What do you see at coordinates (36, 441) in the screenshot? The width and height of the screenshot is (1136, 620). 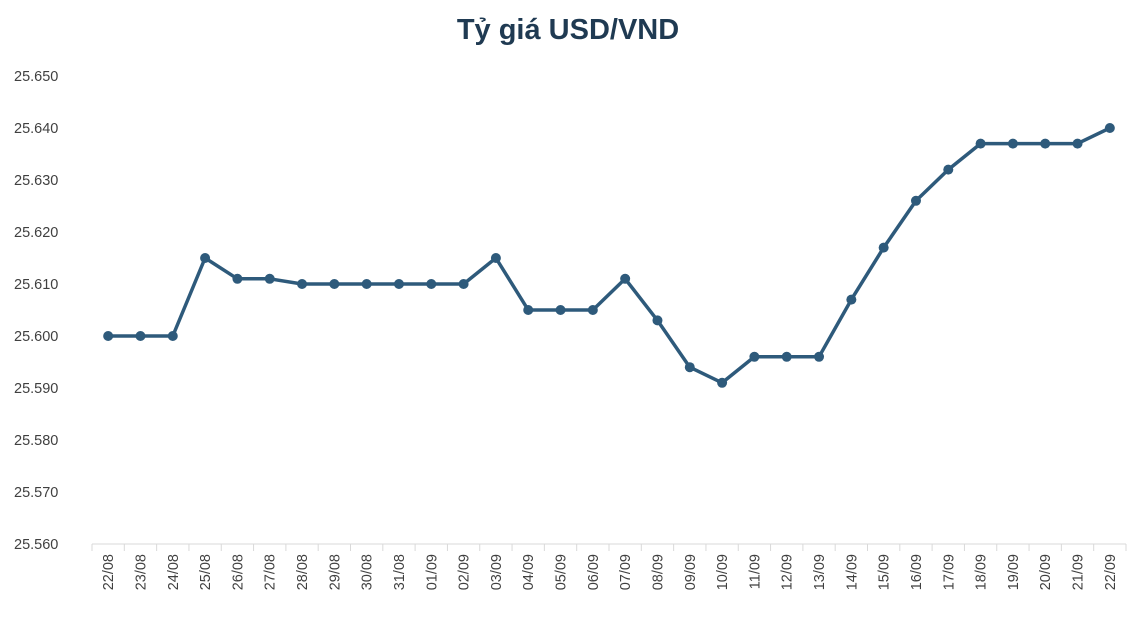 I see `y-tick-label: 25.580` at bounding box center [36, 441].